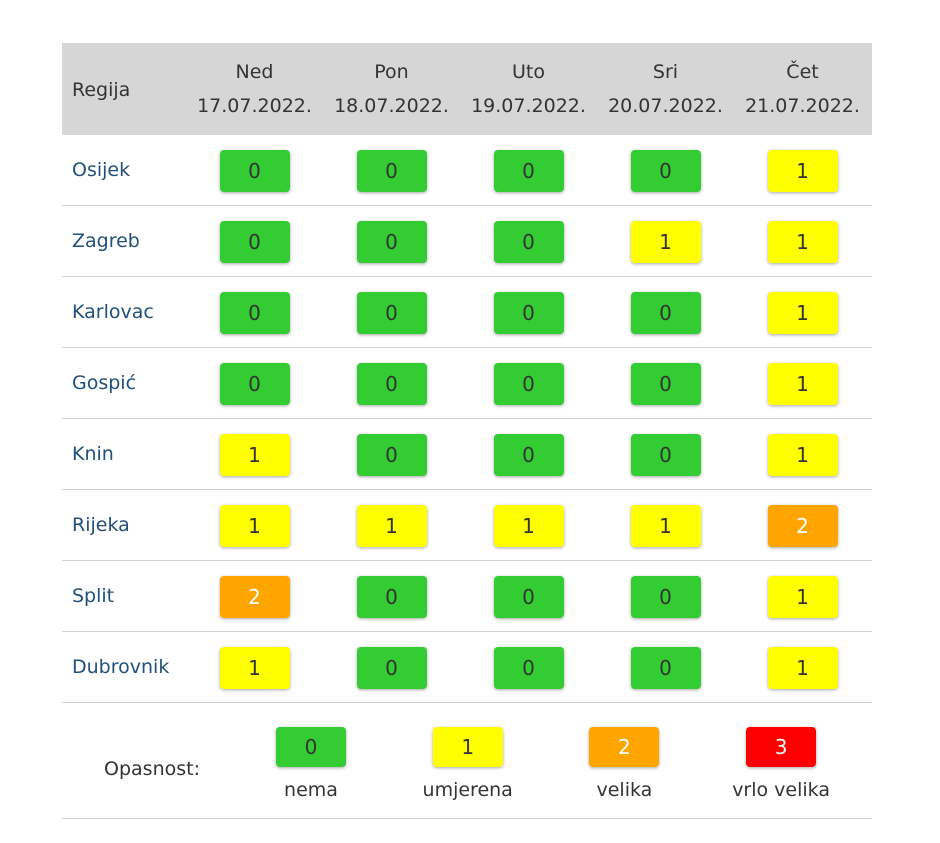 The width and height of the screenshot is (940, 843). What do you see at coordinates (152, 769) in the screenshot?
I see `legend-title: Opasnost:` at bounding box center [152, 769].